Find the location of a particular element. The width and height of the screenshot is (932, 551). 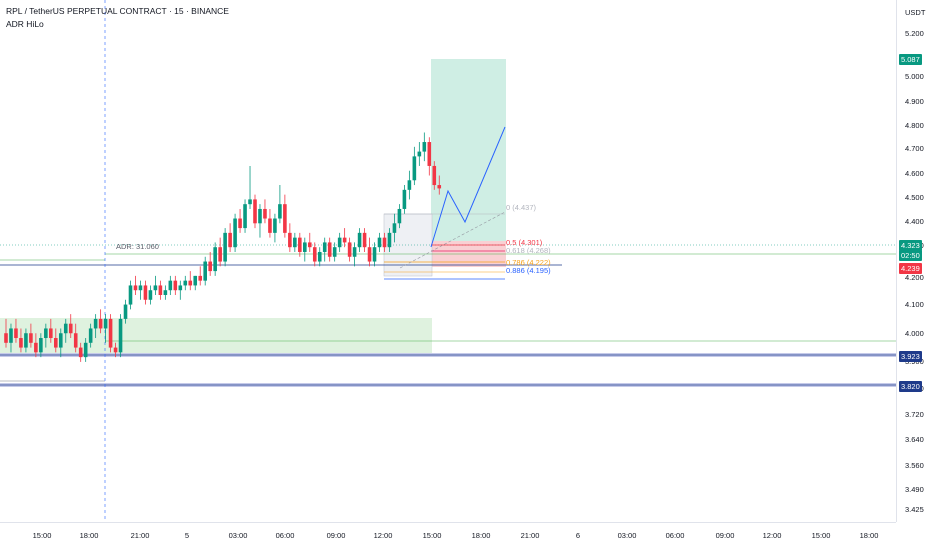

price-tick: 4.900 is located at coordinates (914, 101).